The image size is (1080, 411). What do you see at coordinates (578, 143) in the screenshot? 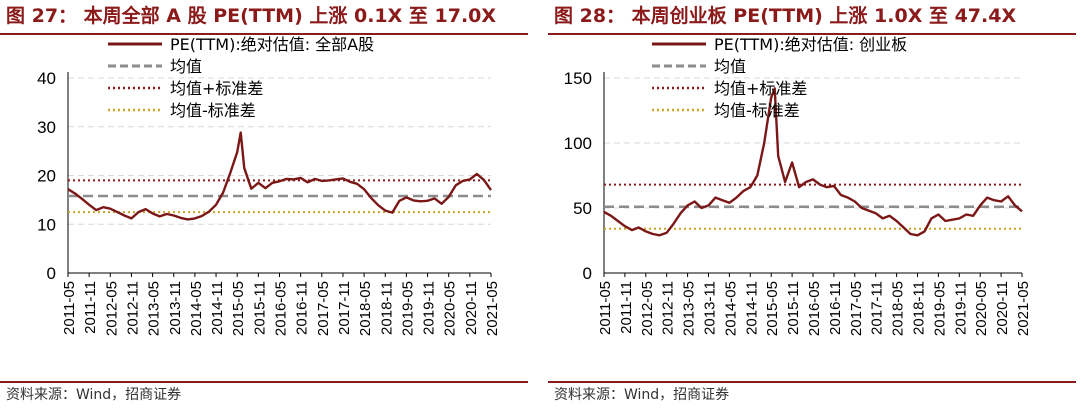
I see `y-tick-label: 100` at bounding box center [578, 143].